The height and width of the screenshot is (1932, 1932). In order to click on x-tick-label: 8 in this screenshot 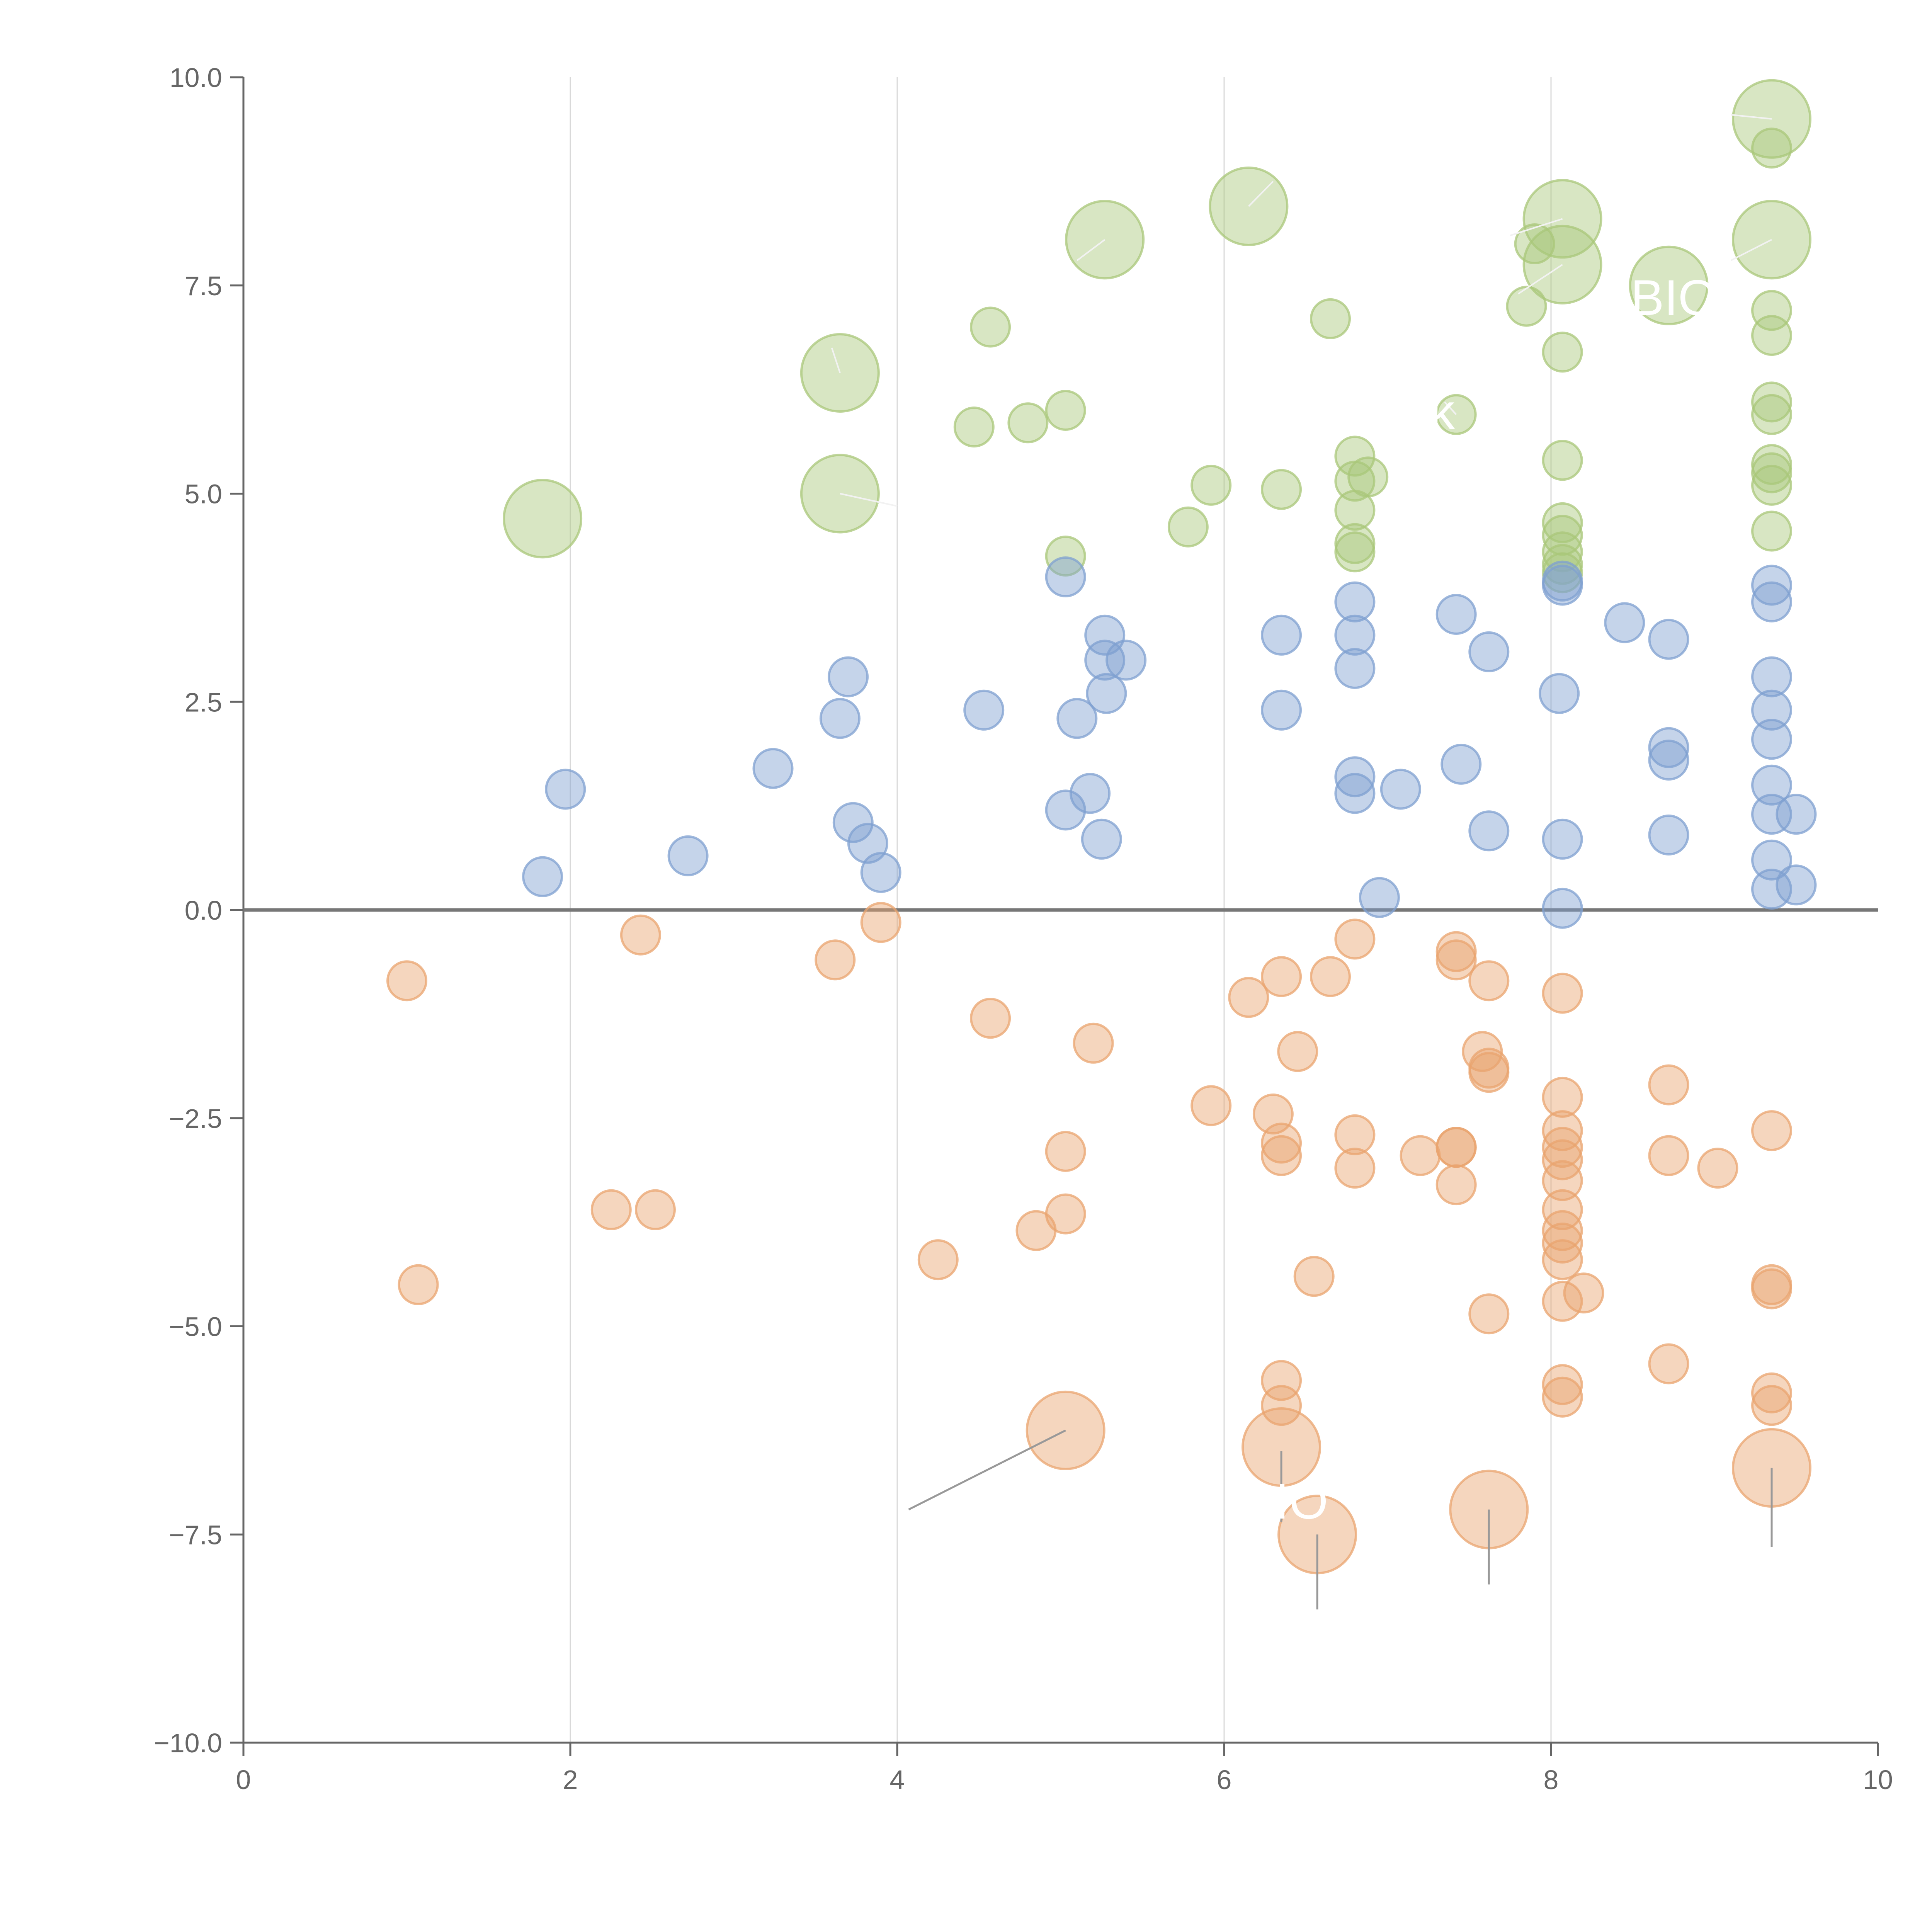, I will do `click(1552, 1780)`.